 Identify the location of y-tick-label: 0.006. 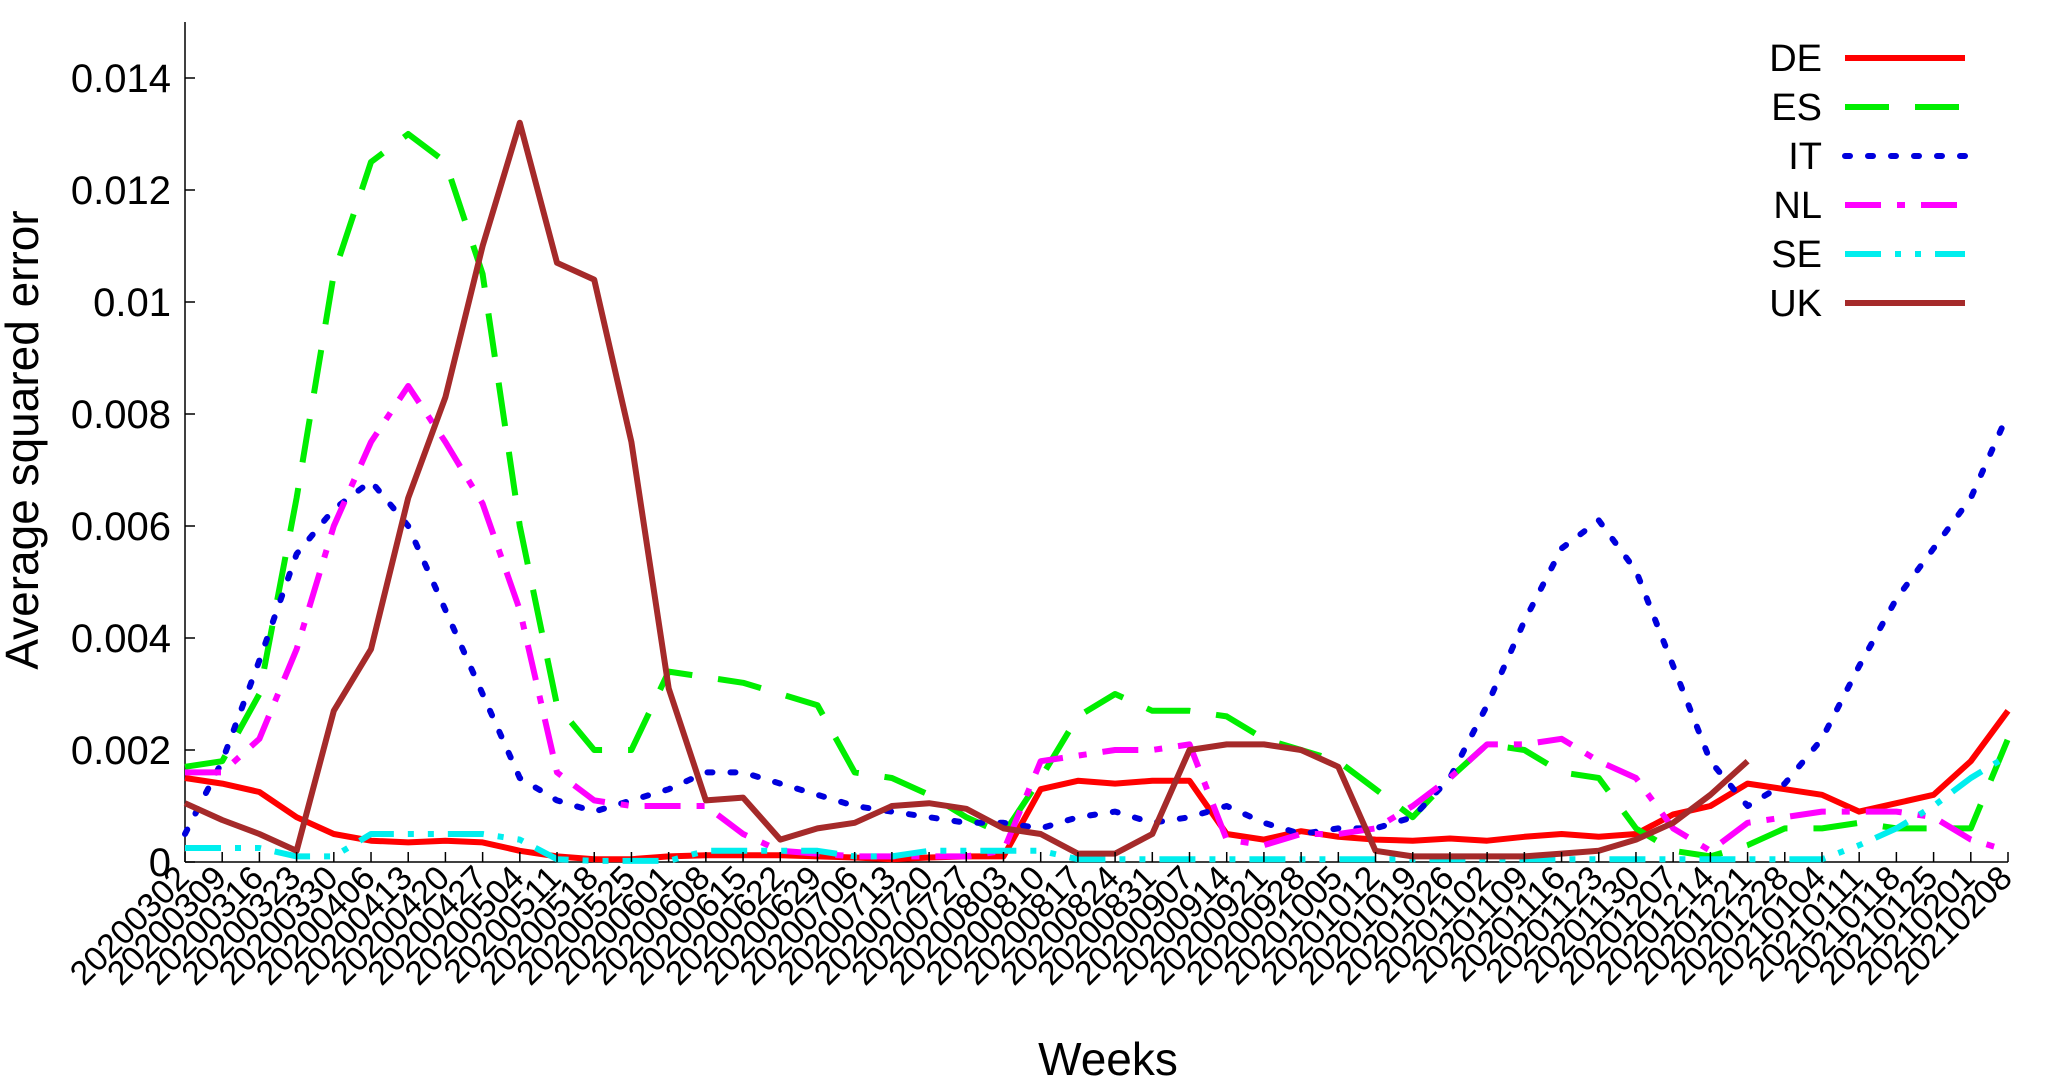
(121, 527).